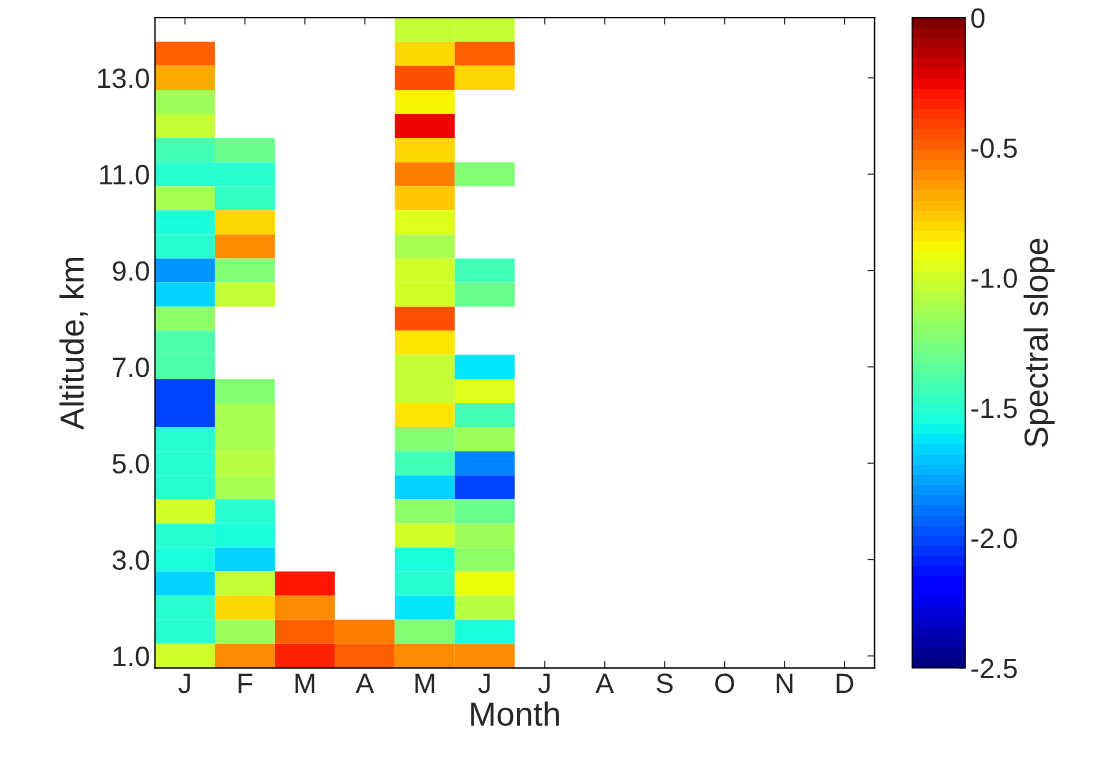  What do you see at coordinates (994, 668) in the screenshot?
I see `color-bar-label: -2.5` at bounding box center [994, 668].